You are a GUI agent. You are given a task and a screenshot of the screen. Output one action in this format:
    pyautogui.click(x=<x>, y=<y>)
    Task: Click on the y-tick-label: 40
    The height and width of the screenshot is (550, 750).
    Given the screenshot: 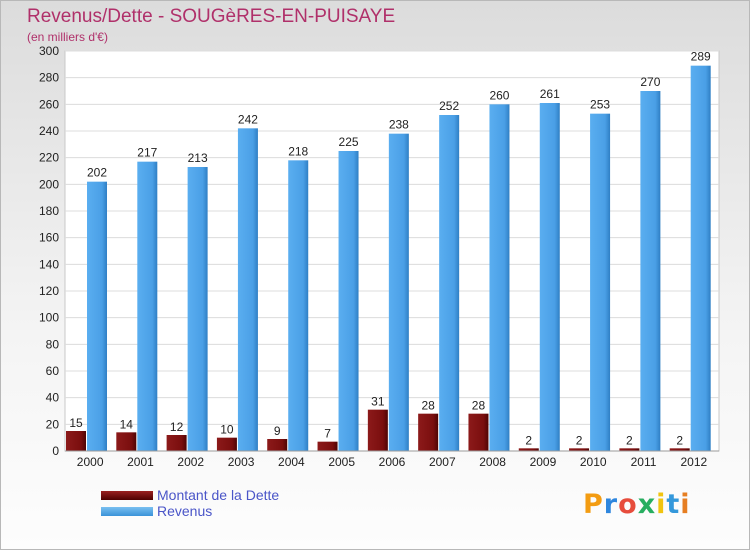 What is the action you would take?
    pyautogui.click(x=53, y=398)
    